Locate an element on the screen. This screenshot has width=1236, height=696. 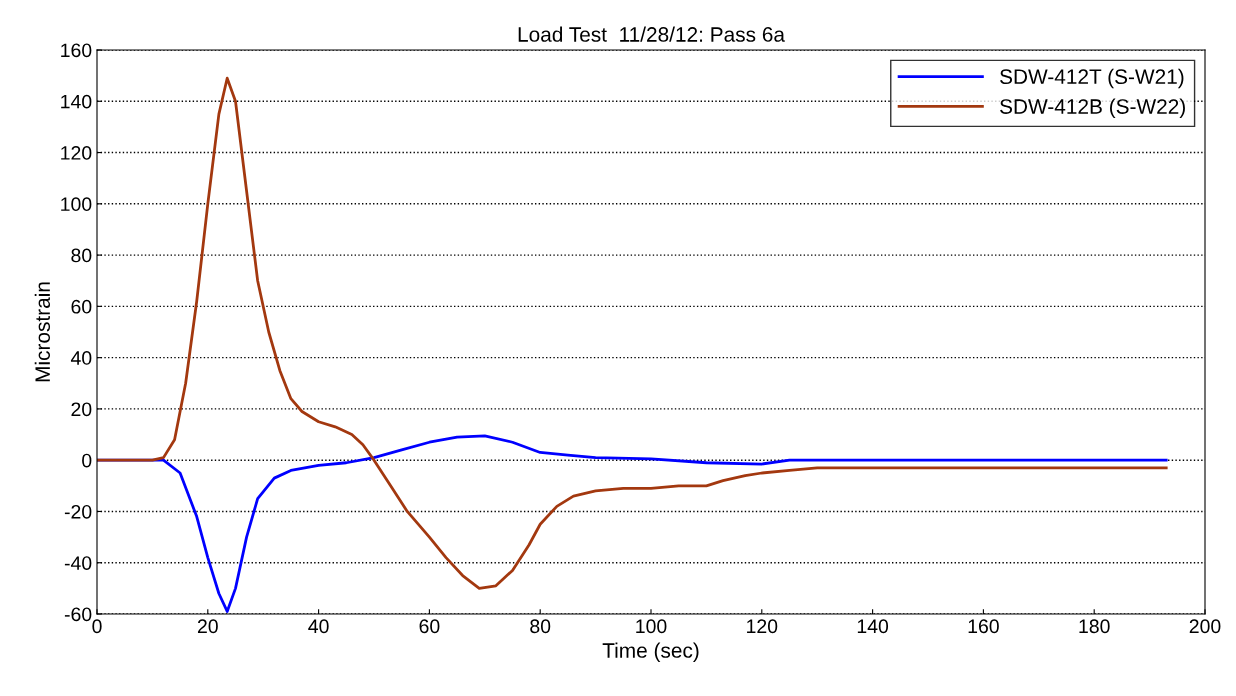
y-tick-label: -20 is located at coordinates (78, 511).